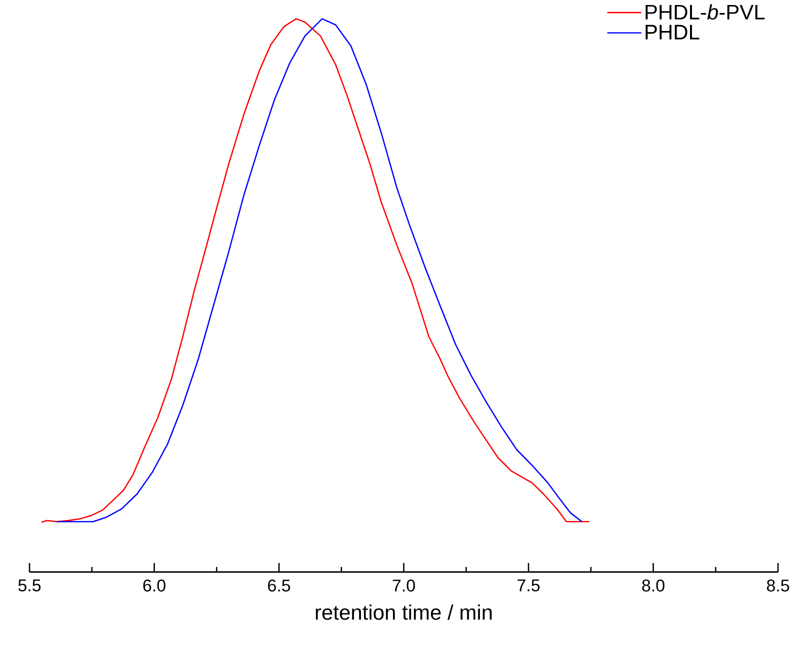 The image size is (800, 664). What do you see at coordinates (705, 12) in the screenshot?
I see `legend-label: PHDL-b-PVL` at bounding box center [705, 12].